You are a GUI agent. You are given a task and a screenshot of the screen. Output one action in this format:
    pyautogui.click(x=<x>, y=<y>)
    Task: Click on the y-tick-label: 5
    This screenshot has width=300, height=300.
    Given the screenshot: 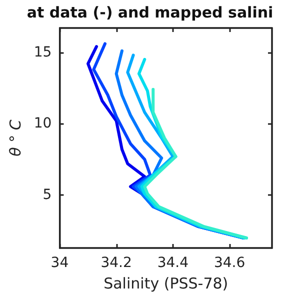 What is the action you would take?
    pyautogui.click(x=47, y=195)
    